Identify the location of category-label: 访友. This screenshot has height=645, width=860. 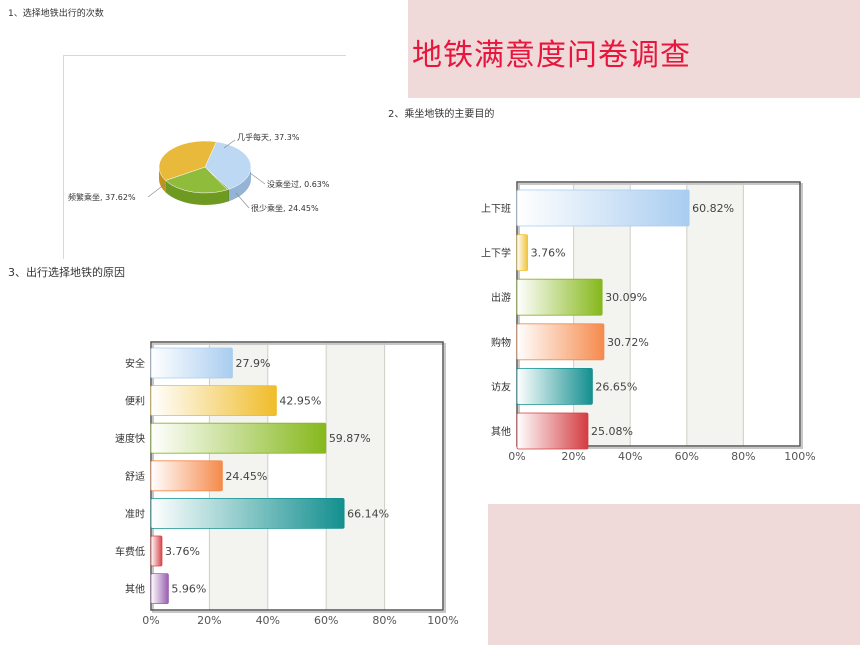
(501, 386).